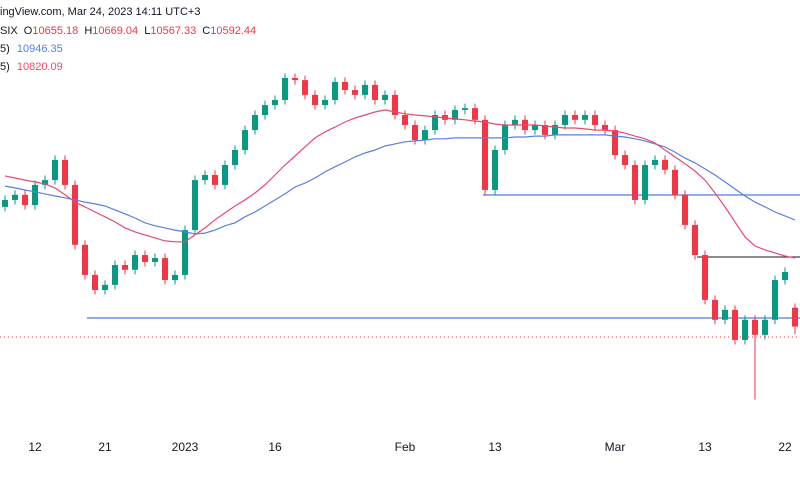 Image resolution: width=800 pixels, height=487 pixels. I want to click on ohlc-value: 10669.04, so click(115, 31).